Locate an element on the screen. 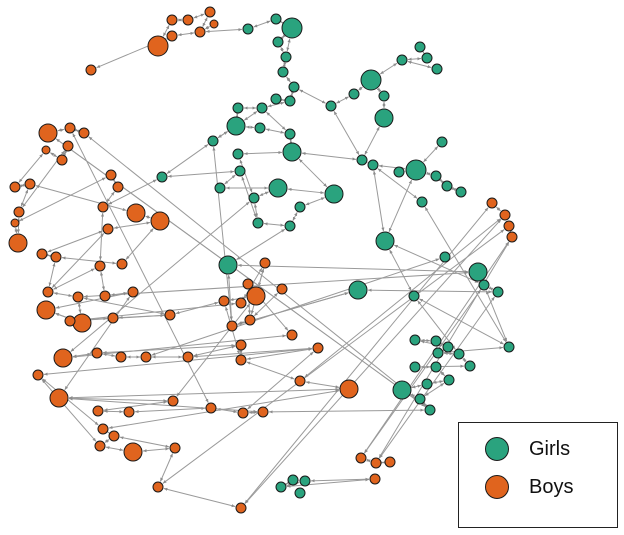 The image size is (624, 535). boys-swatch is located at coordinates (497, 487).